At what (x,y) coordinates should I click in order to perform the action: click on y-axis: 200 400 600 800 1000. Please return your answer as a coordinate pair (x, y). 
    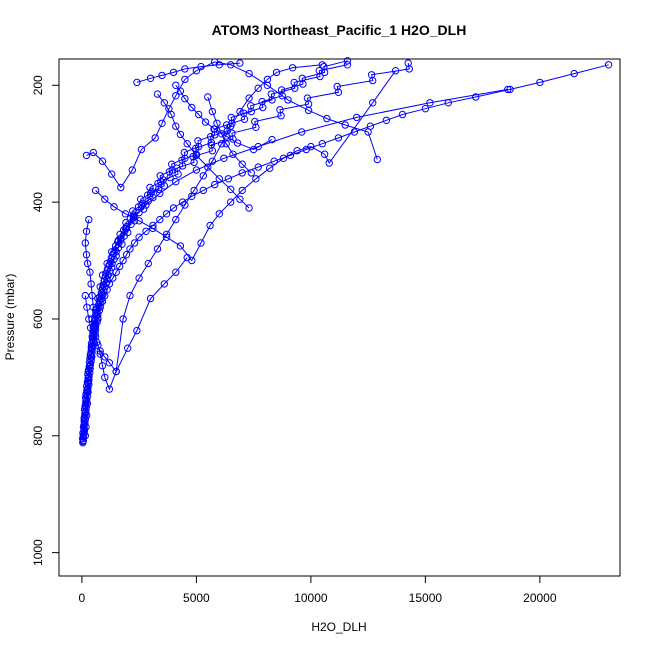
    Looking at the image, I should click on (45, 320).